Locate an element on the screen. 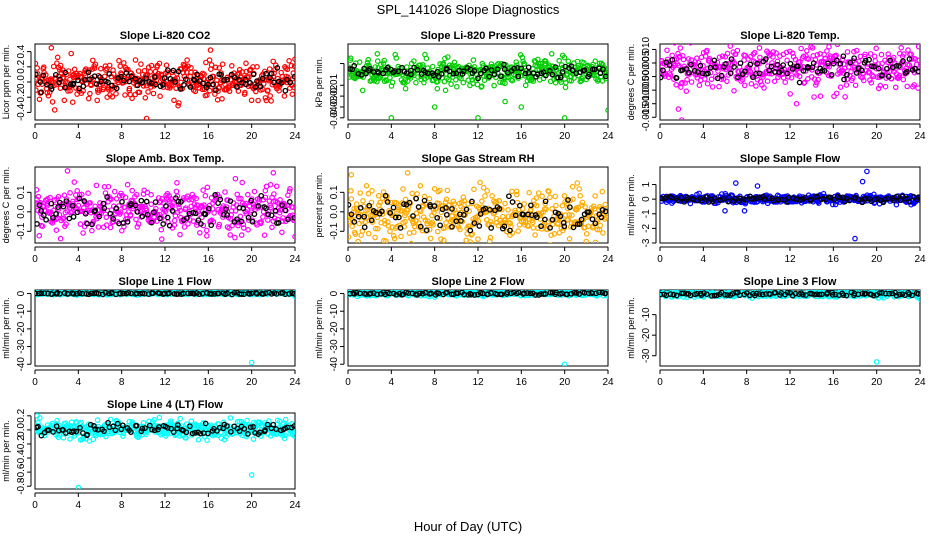 The width and height of the screenshot is (936, 540). y-tick-label: -0.1 is located at coordinates (21, 231).